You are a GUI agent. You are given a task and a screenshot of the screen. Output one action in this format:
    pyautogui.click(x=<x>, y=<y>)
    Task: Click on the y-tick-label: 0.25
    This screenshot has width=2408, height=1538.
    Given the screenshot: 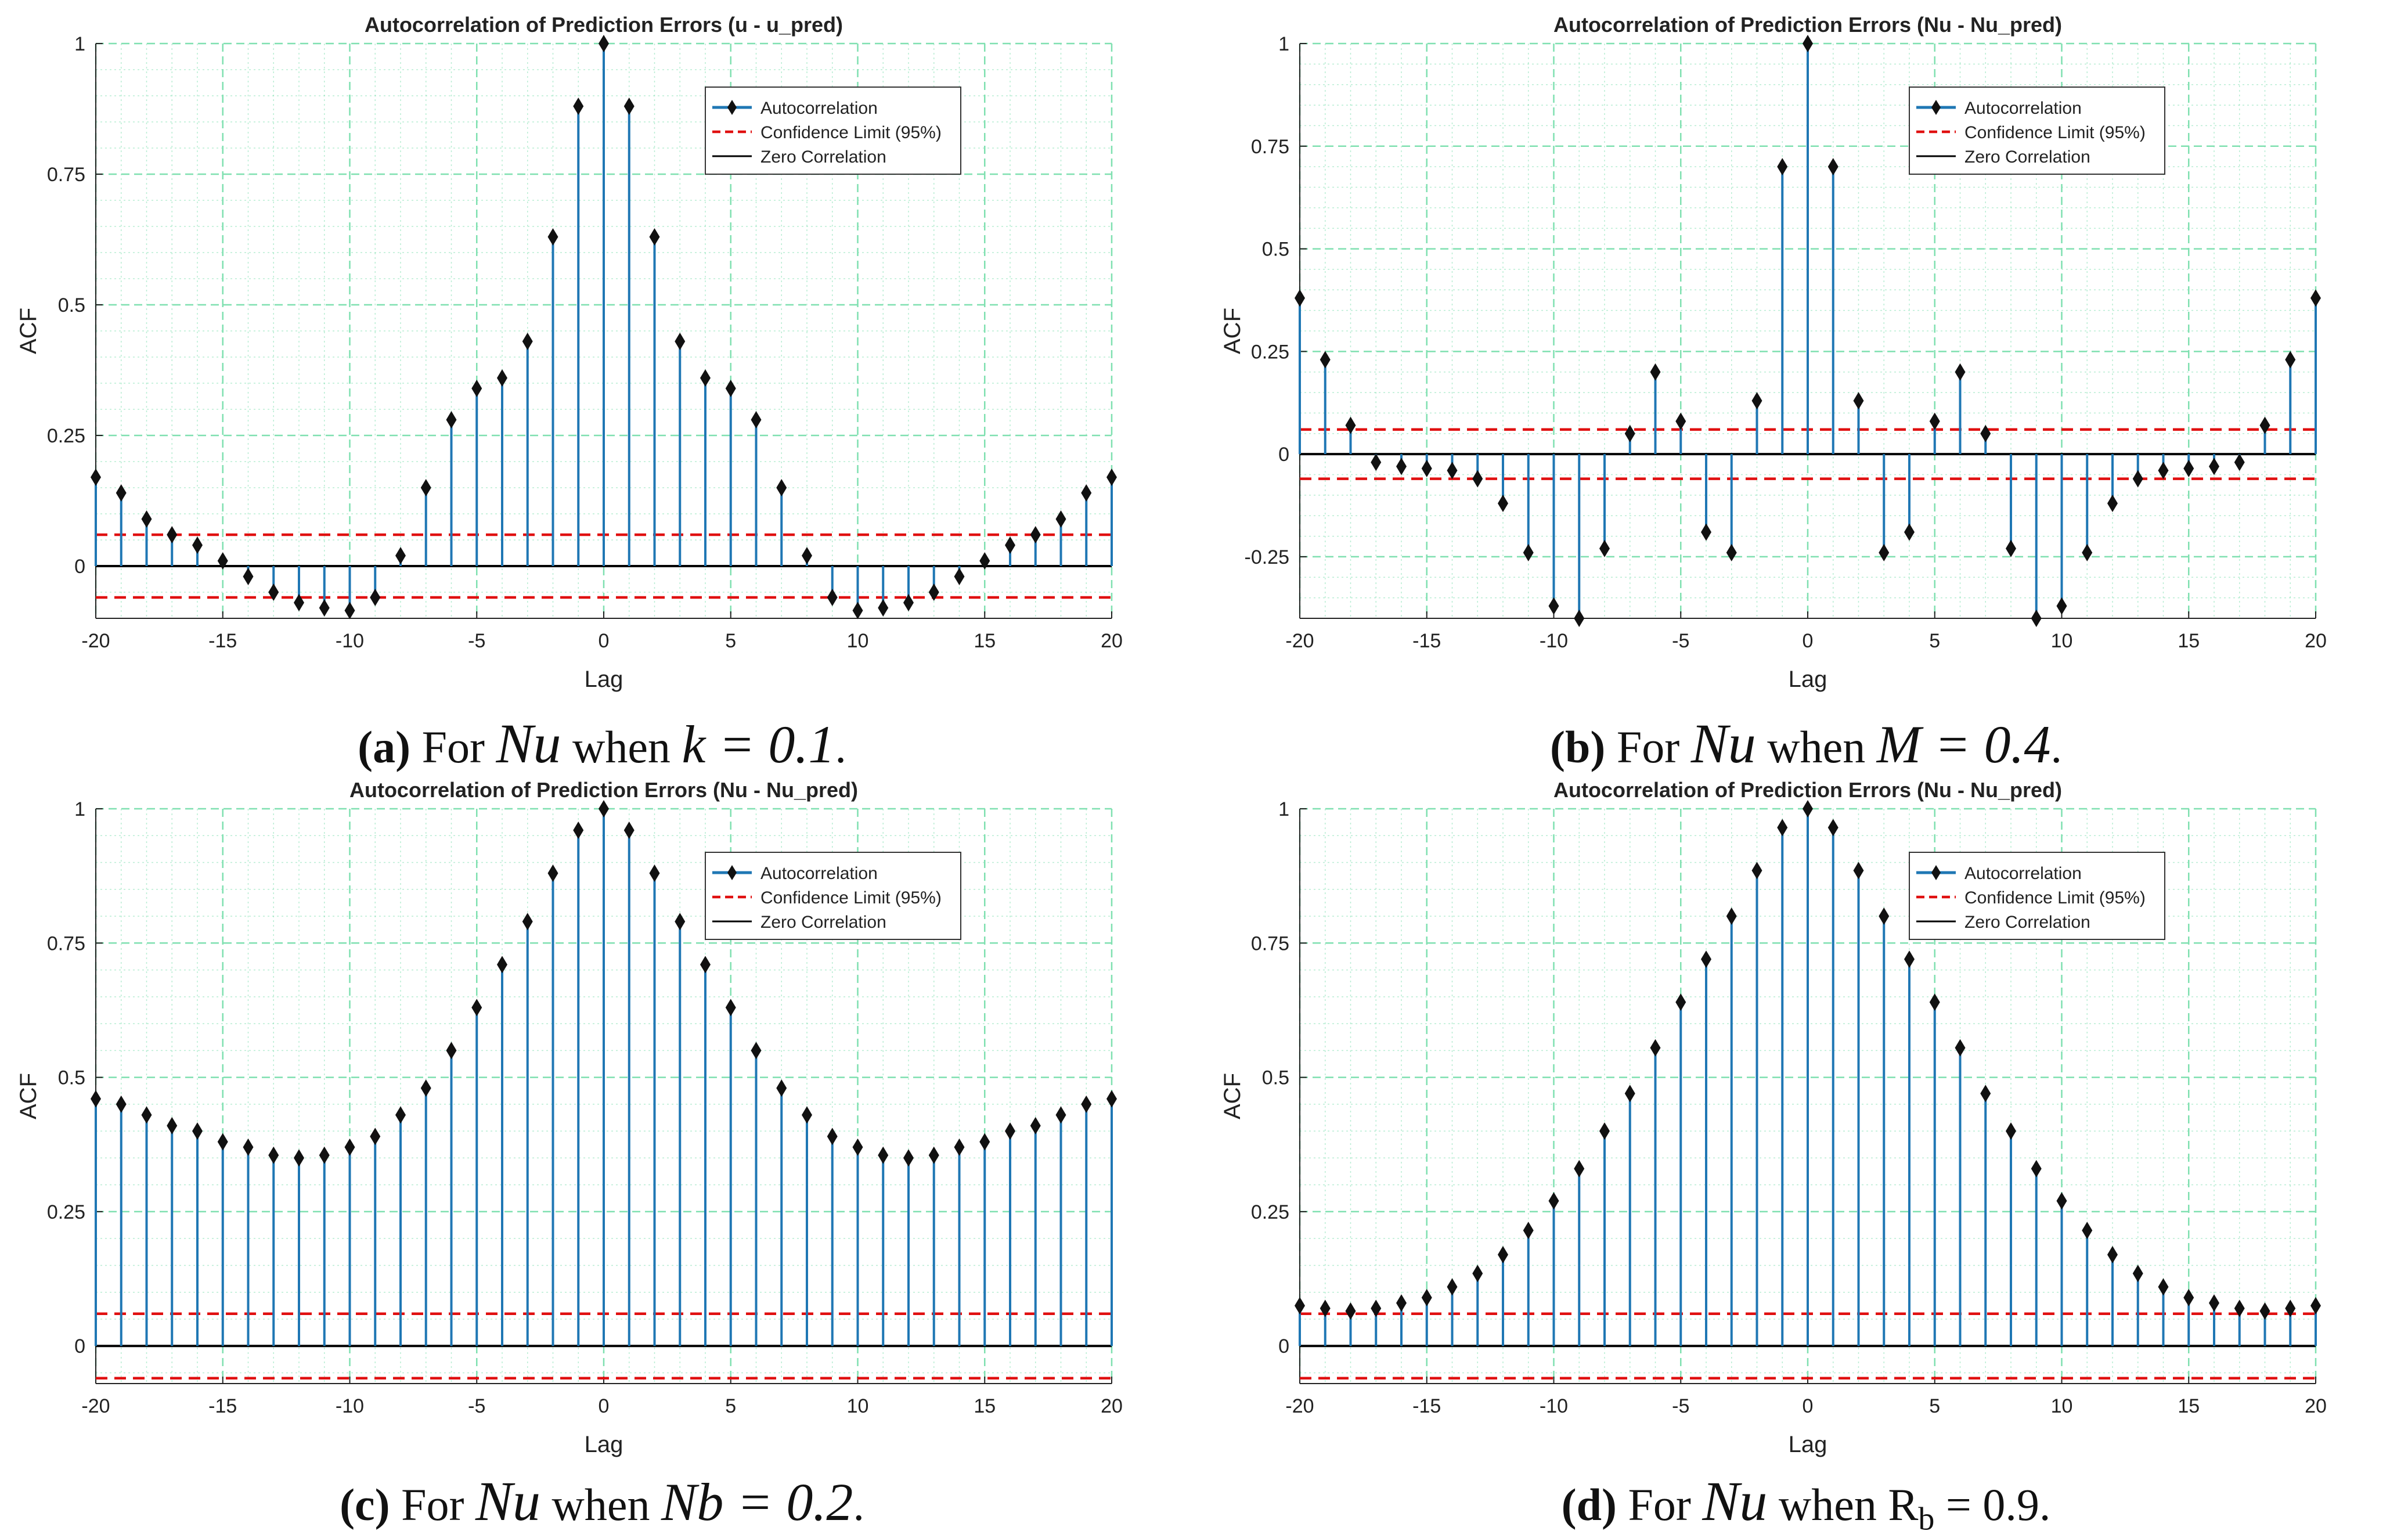 What is the action you would take?
    pyautogui.click(x=1270, y=352)
    